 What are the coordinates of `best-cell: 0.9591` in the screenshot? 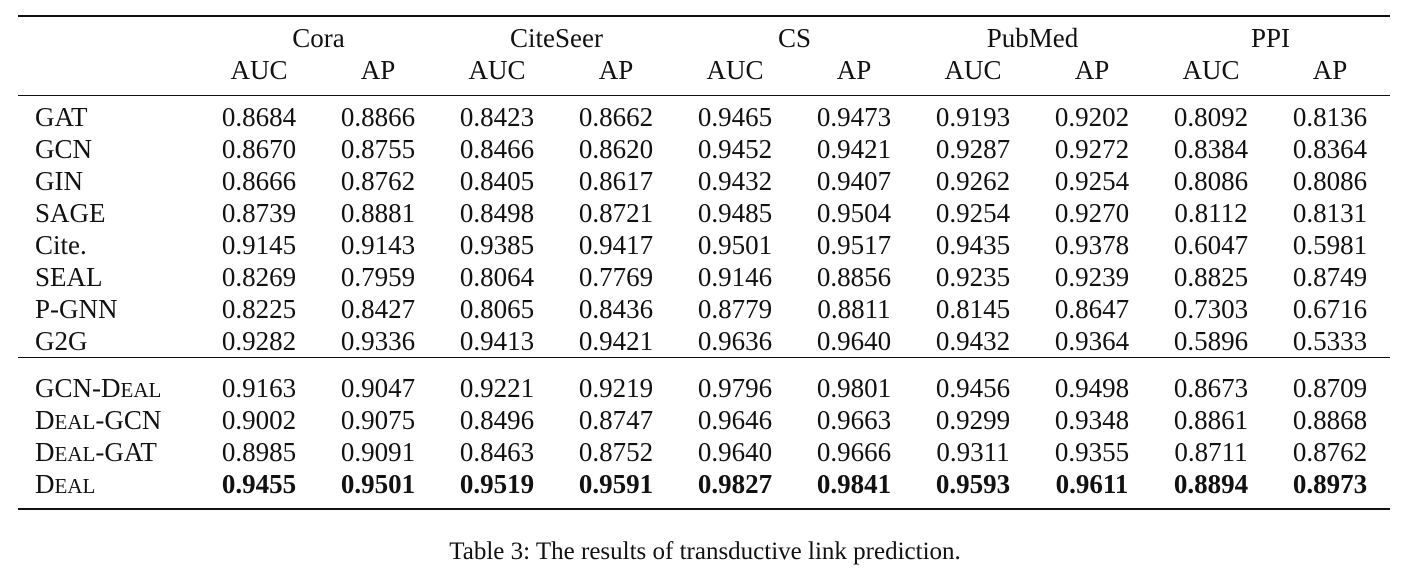 It's located at (616, 484).